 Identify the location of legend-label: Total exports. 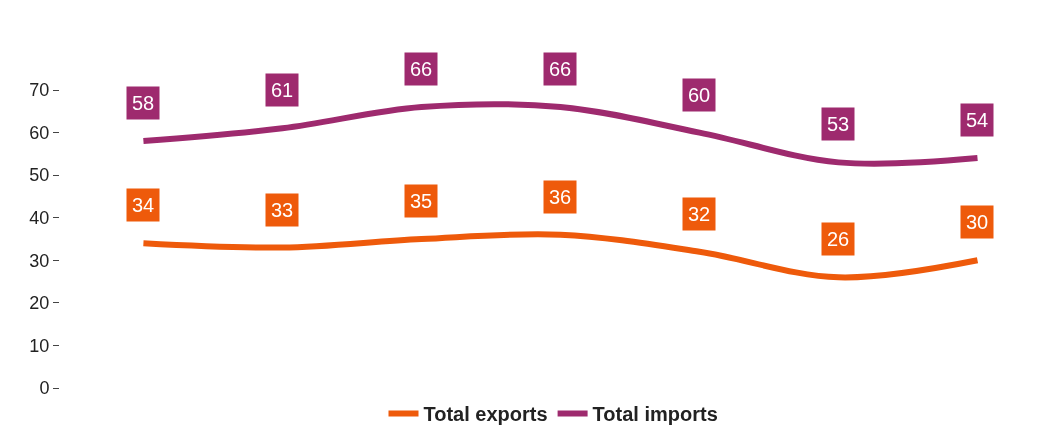
(485, 414).